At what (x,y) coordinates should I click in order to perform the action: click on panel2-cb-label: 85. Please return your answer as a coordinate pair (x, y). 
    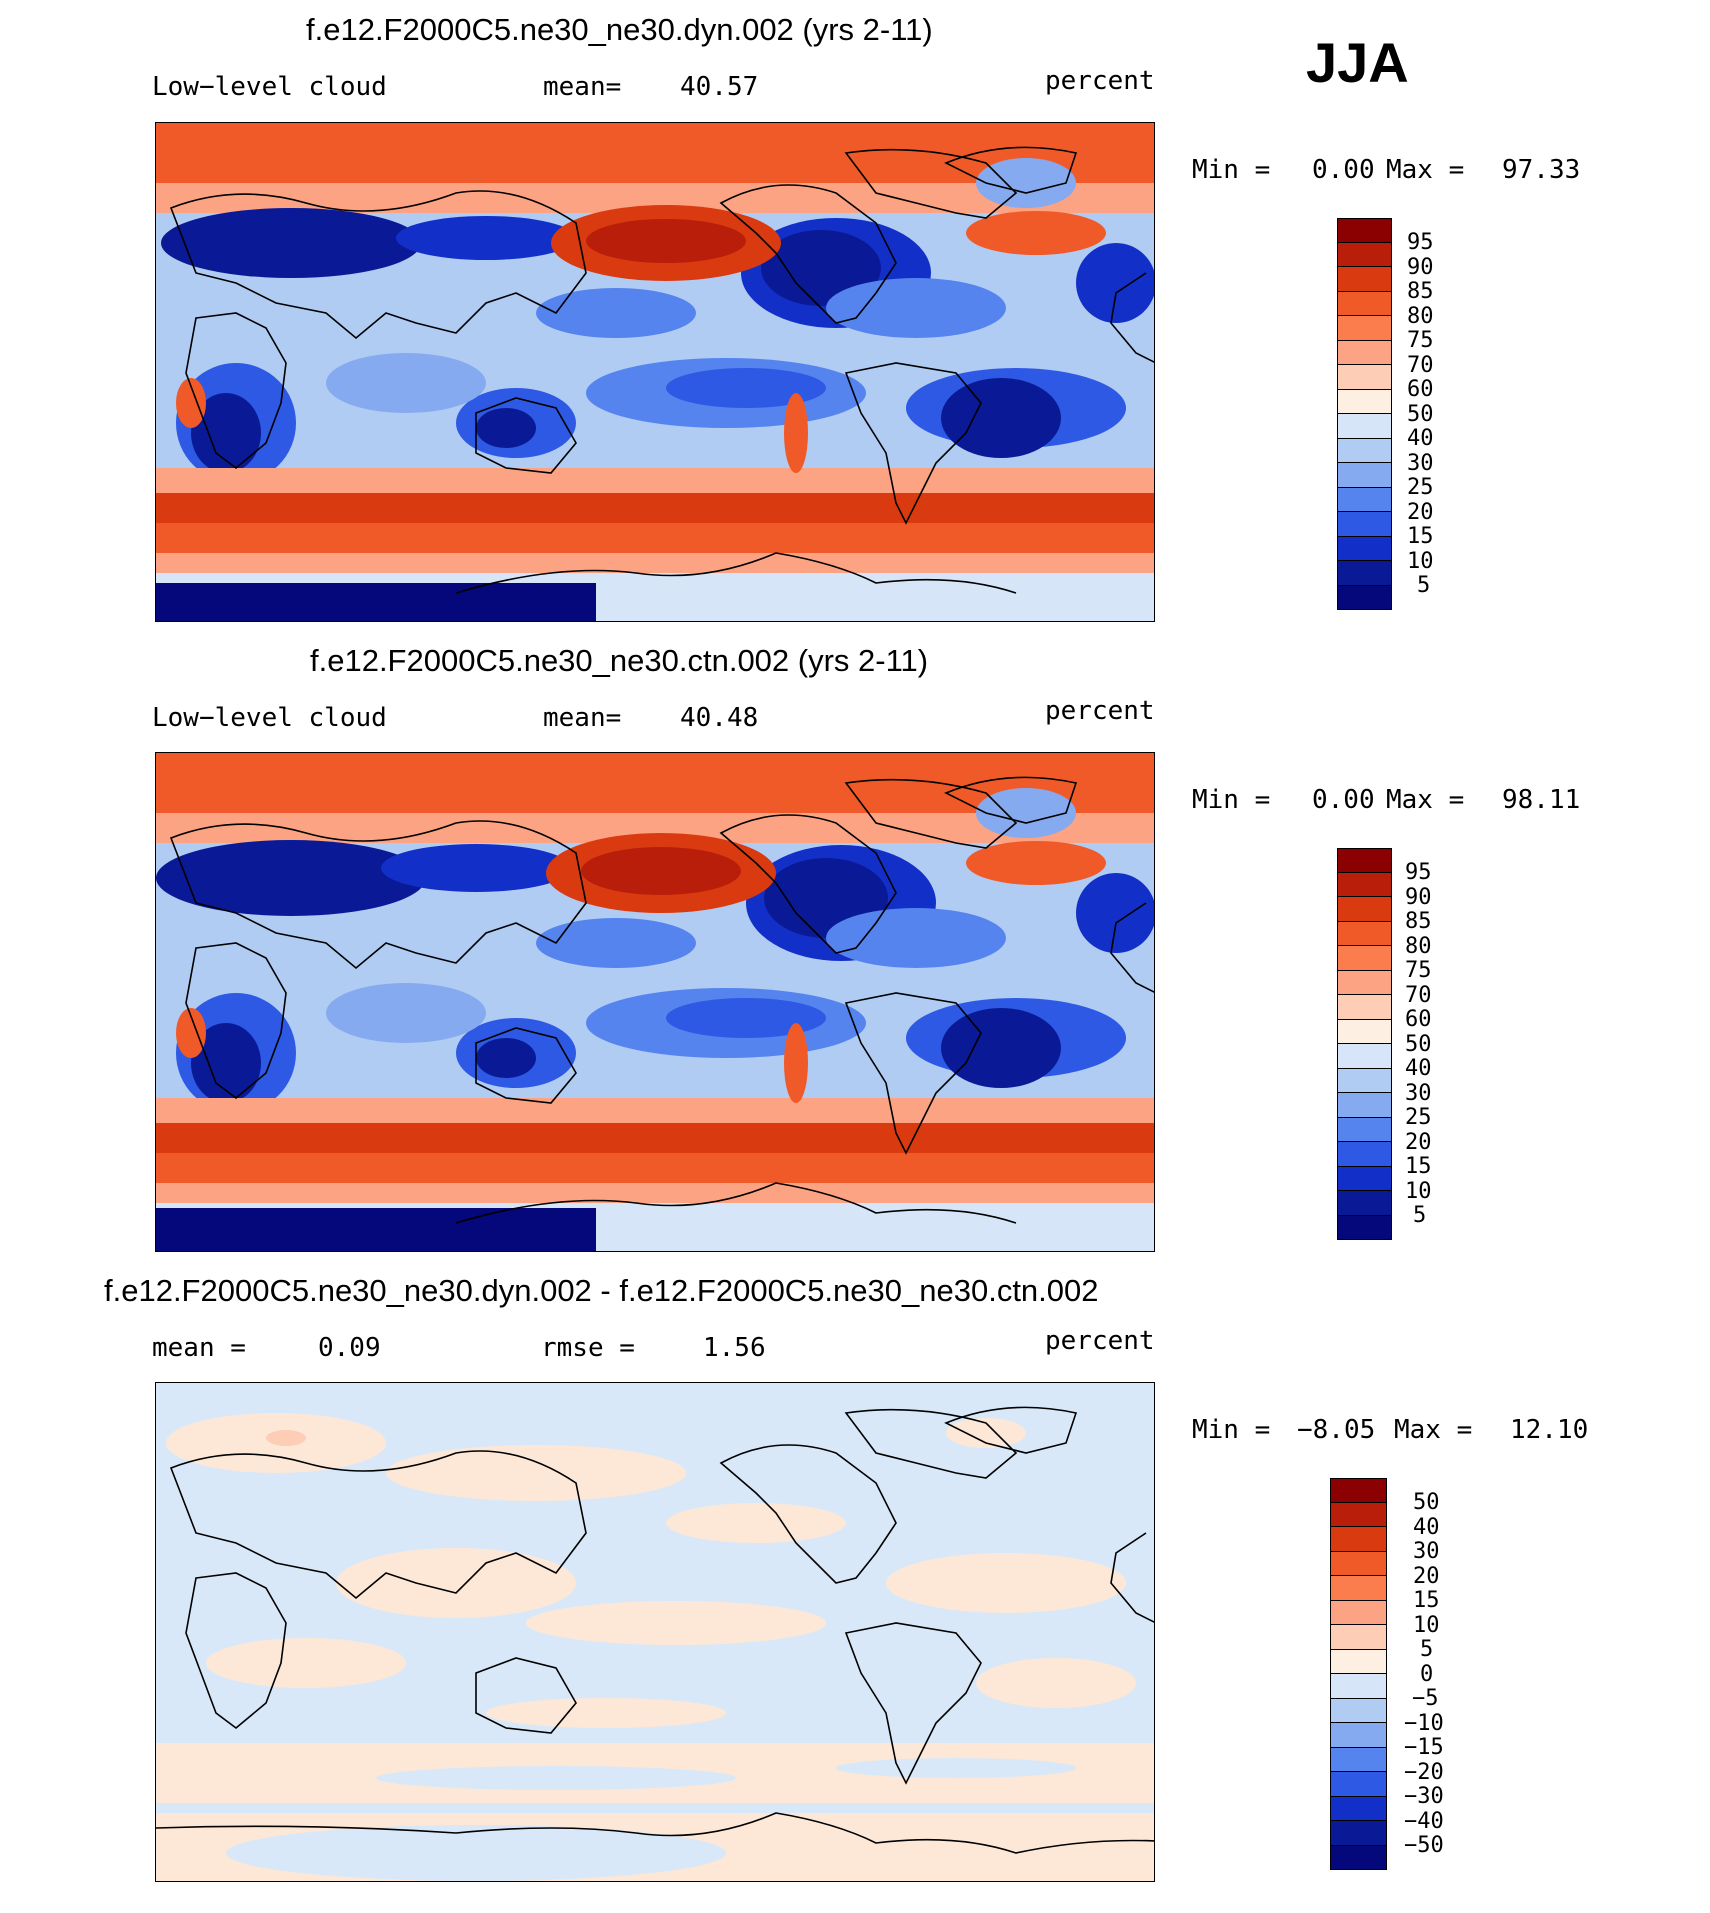
    Looking at the image, I should click on (1418, 921).